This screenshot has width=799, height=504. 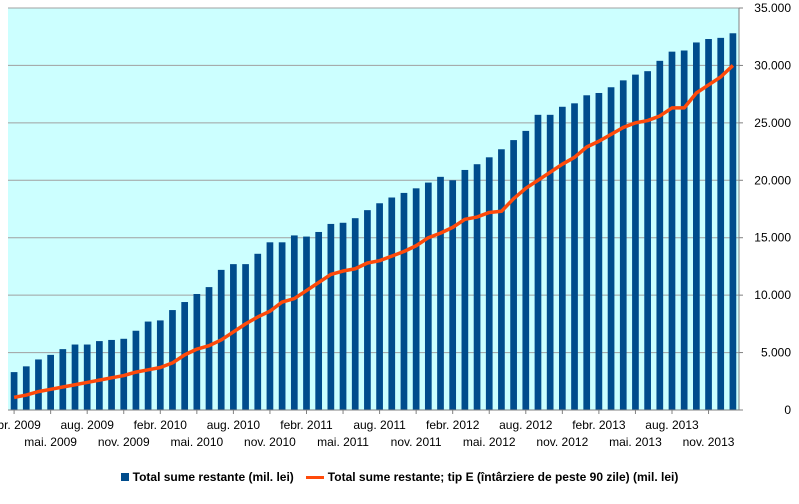 What do you see at coordinates (772, 180) in the screenshot?
I see `y-tick-label: 20.000` at bounding box center [772, 180].